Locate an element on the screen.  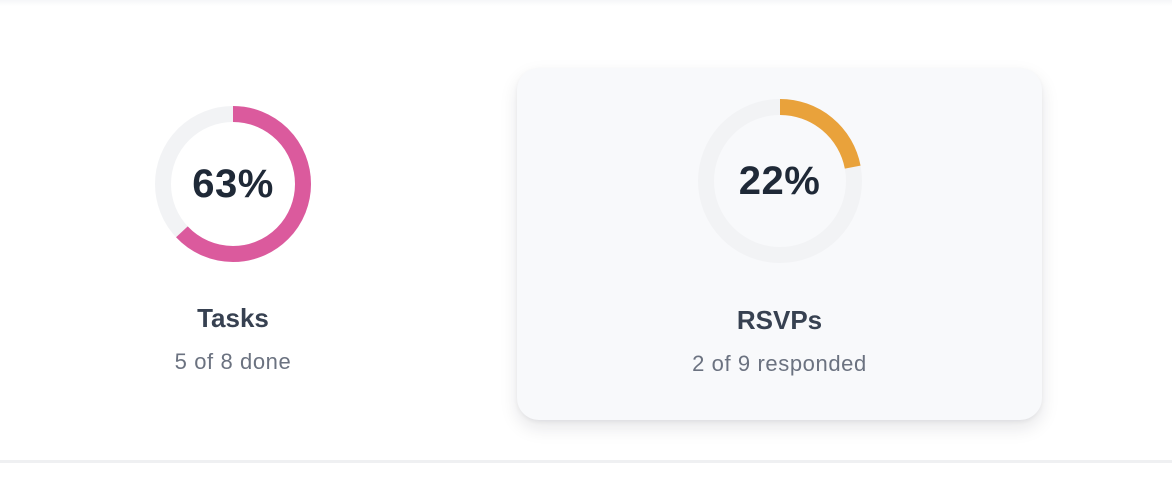
bottom-divider is located at coordinates (586, 461).